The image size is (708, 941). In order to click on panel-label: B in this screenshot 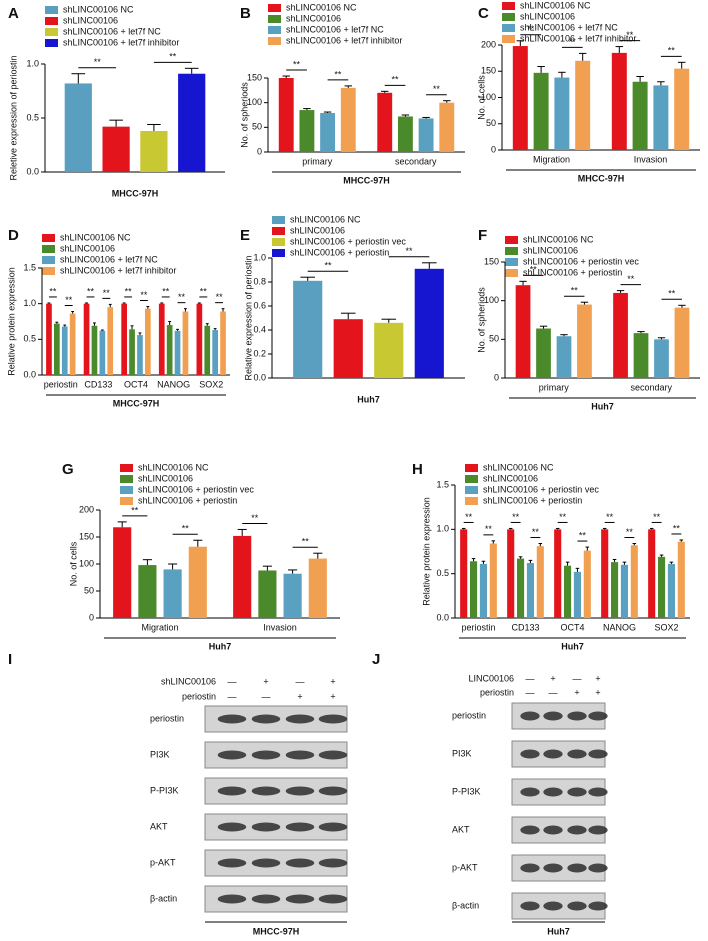, I will do `click(245, 13)`.